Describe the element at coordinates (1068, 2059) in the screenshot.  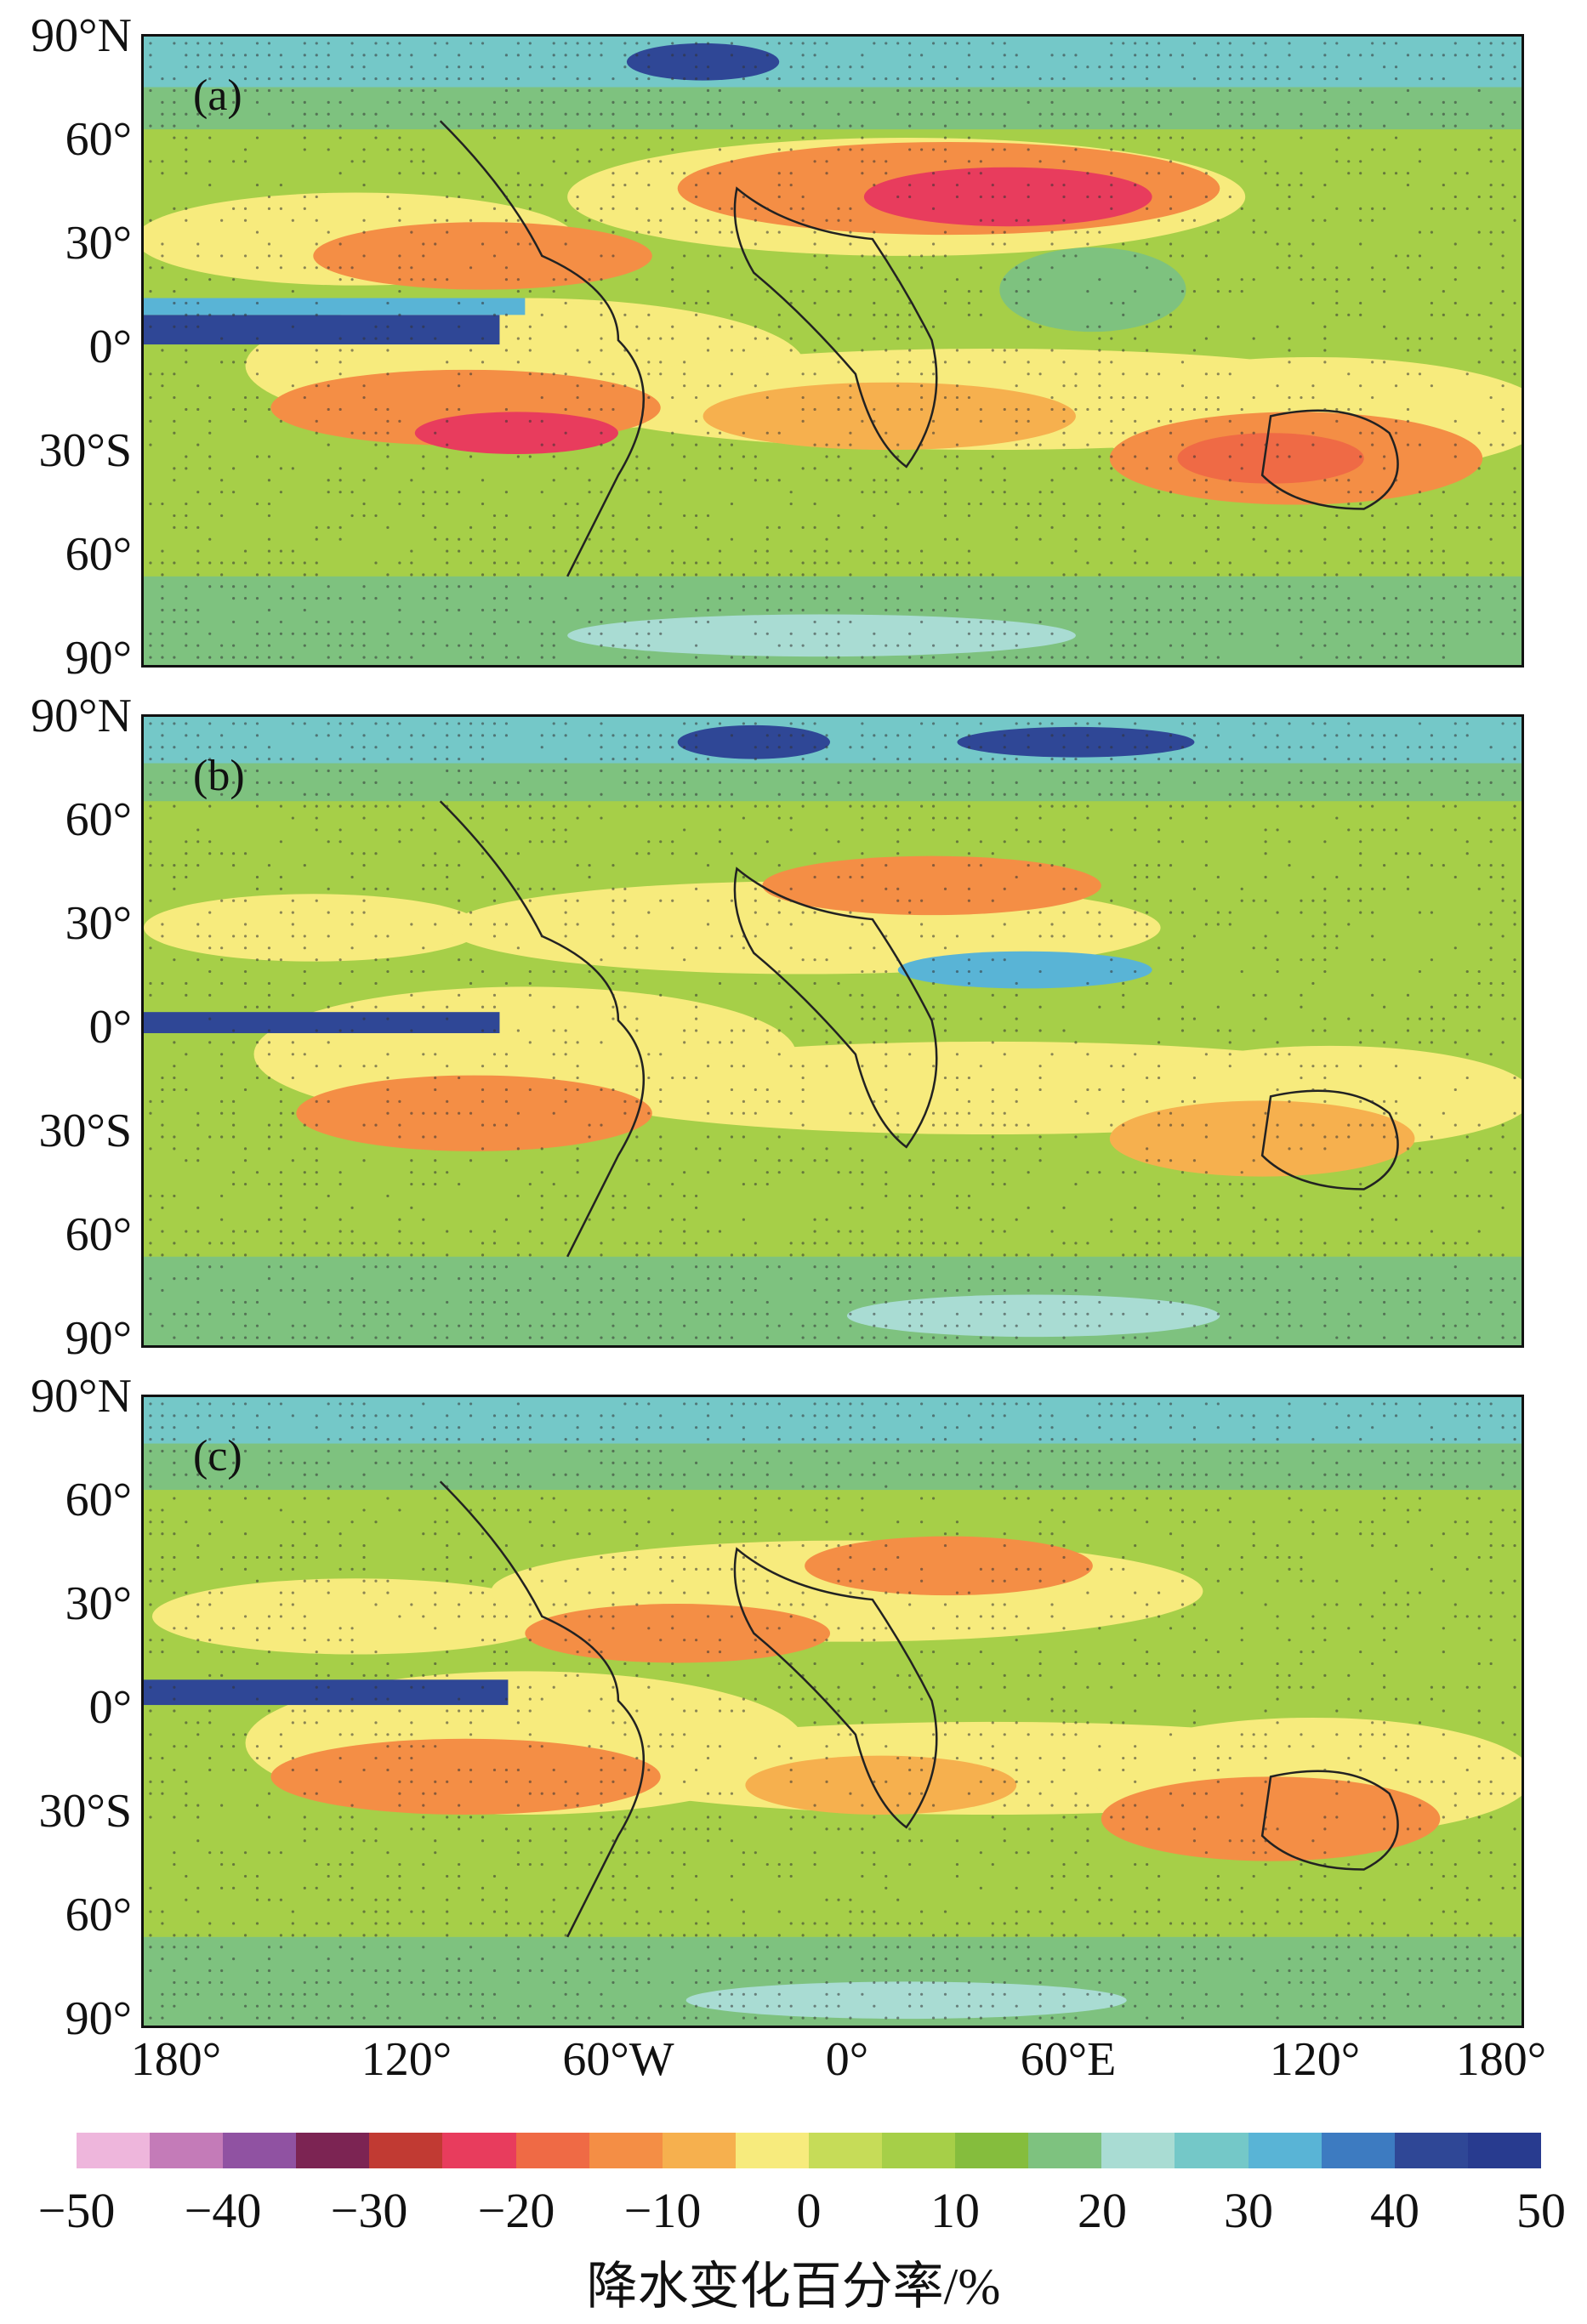
I see `lon-label: 60°E` at that location.